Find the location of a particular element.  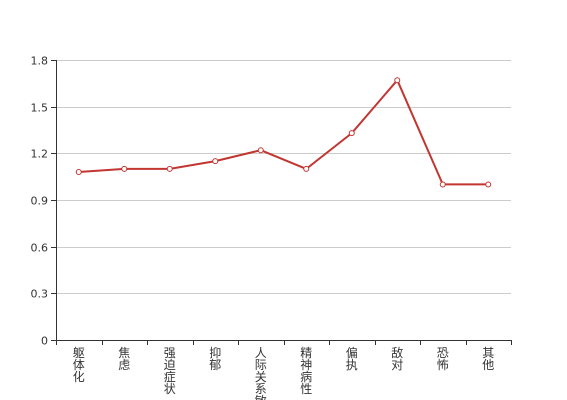

x-tick-label: 抑郁 is located at coordinates (215, 358).